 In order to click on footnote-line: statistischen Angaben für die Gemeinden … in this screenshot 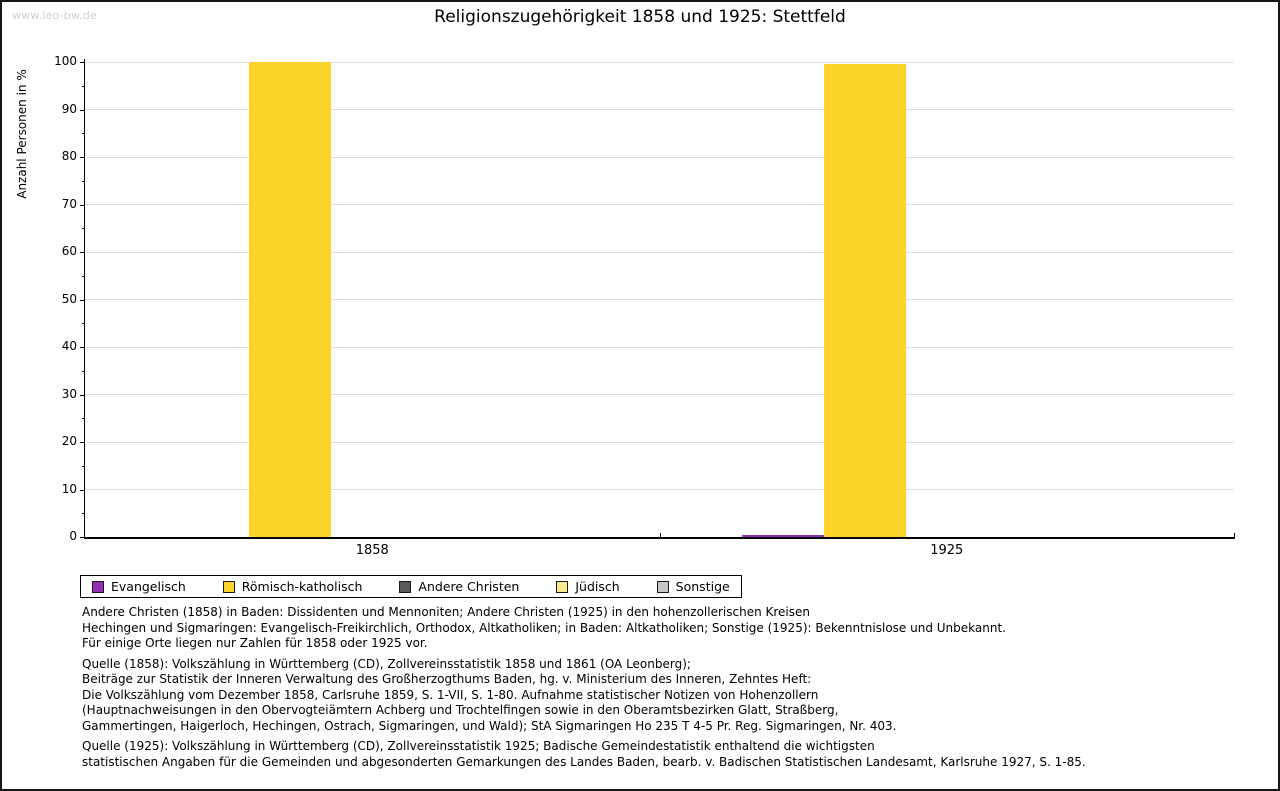, I will do `click(584, 761)`.